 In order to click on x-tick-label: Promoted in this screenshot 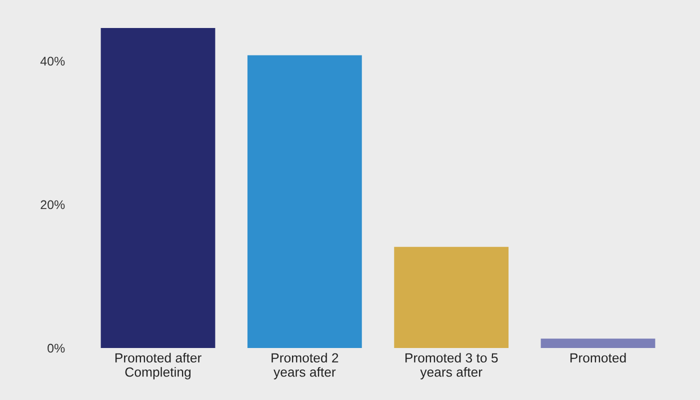, I will do `click(598, 357)`.